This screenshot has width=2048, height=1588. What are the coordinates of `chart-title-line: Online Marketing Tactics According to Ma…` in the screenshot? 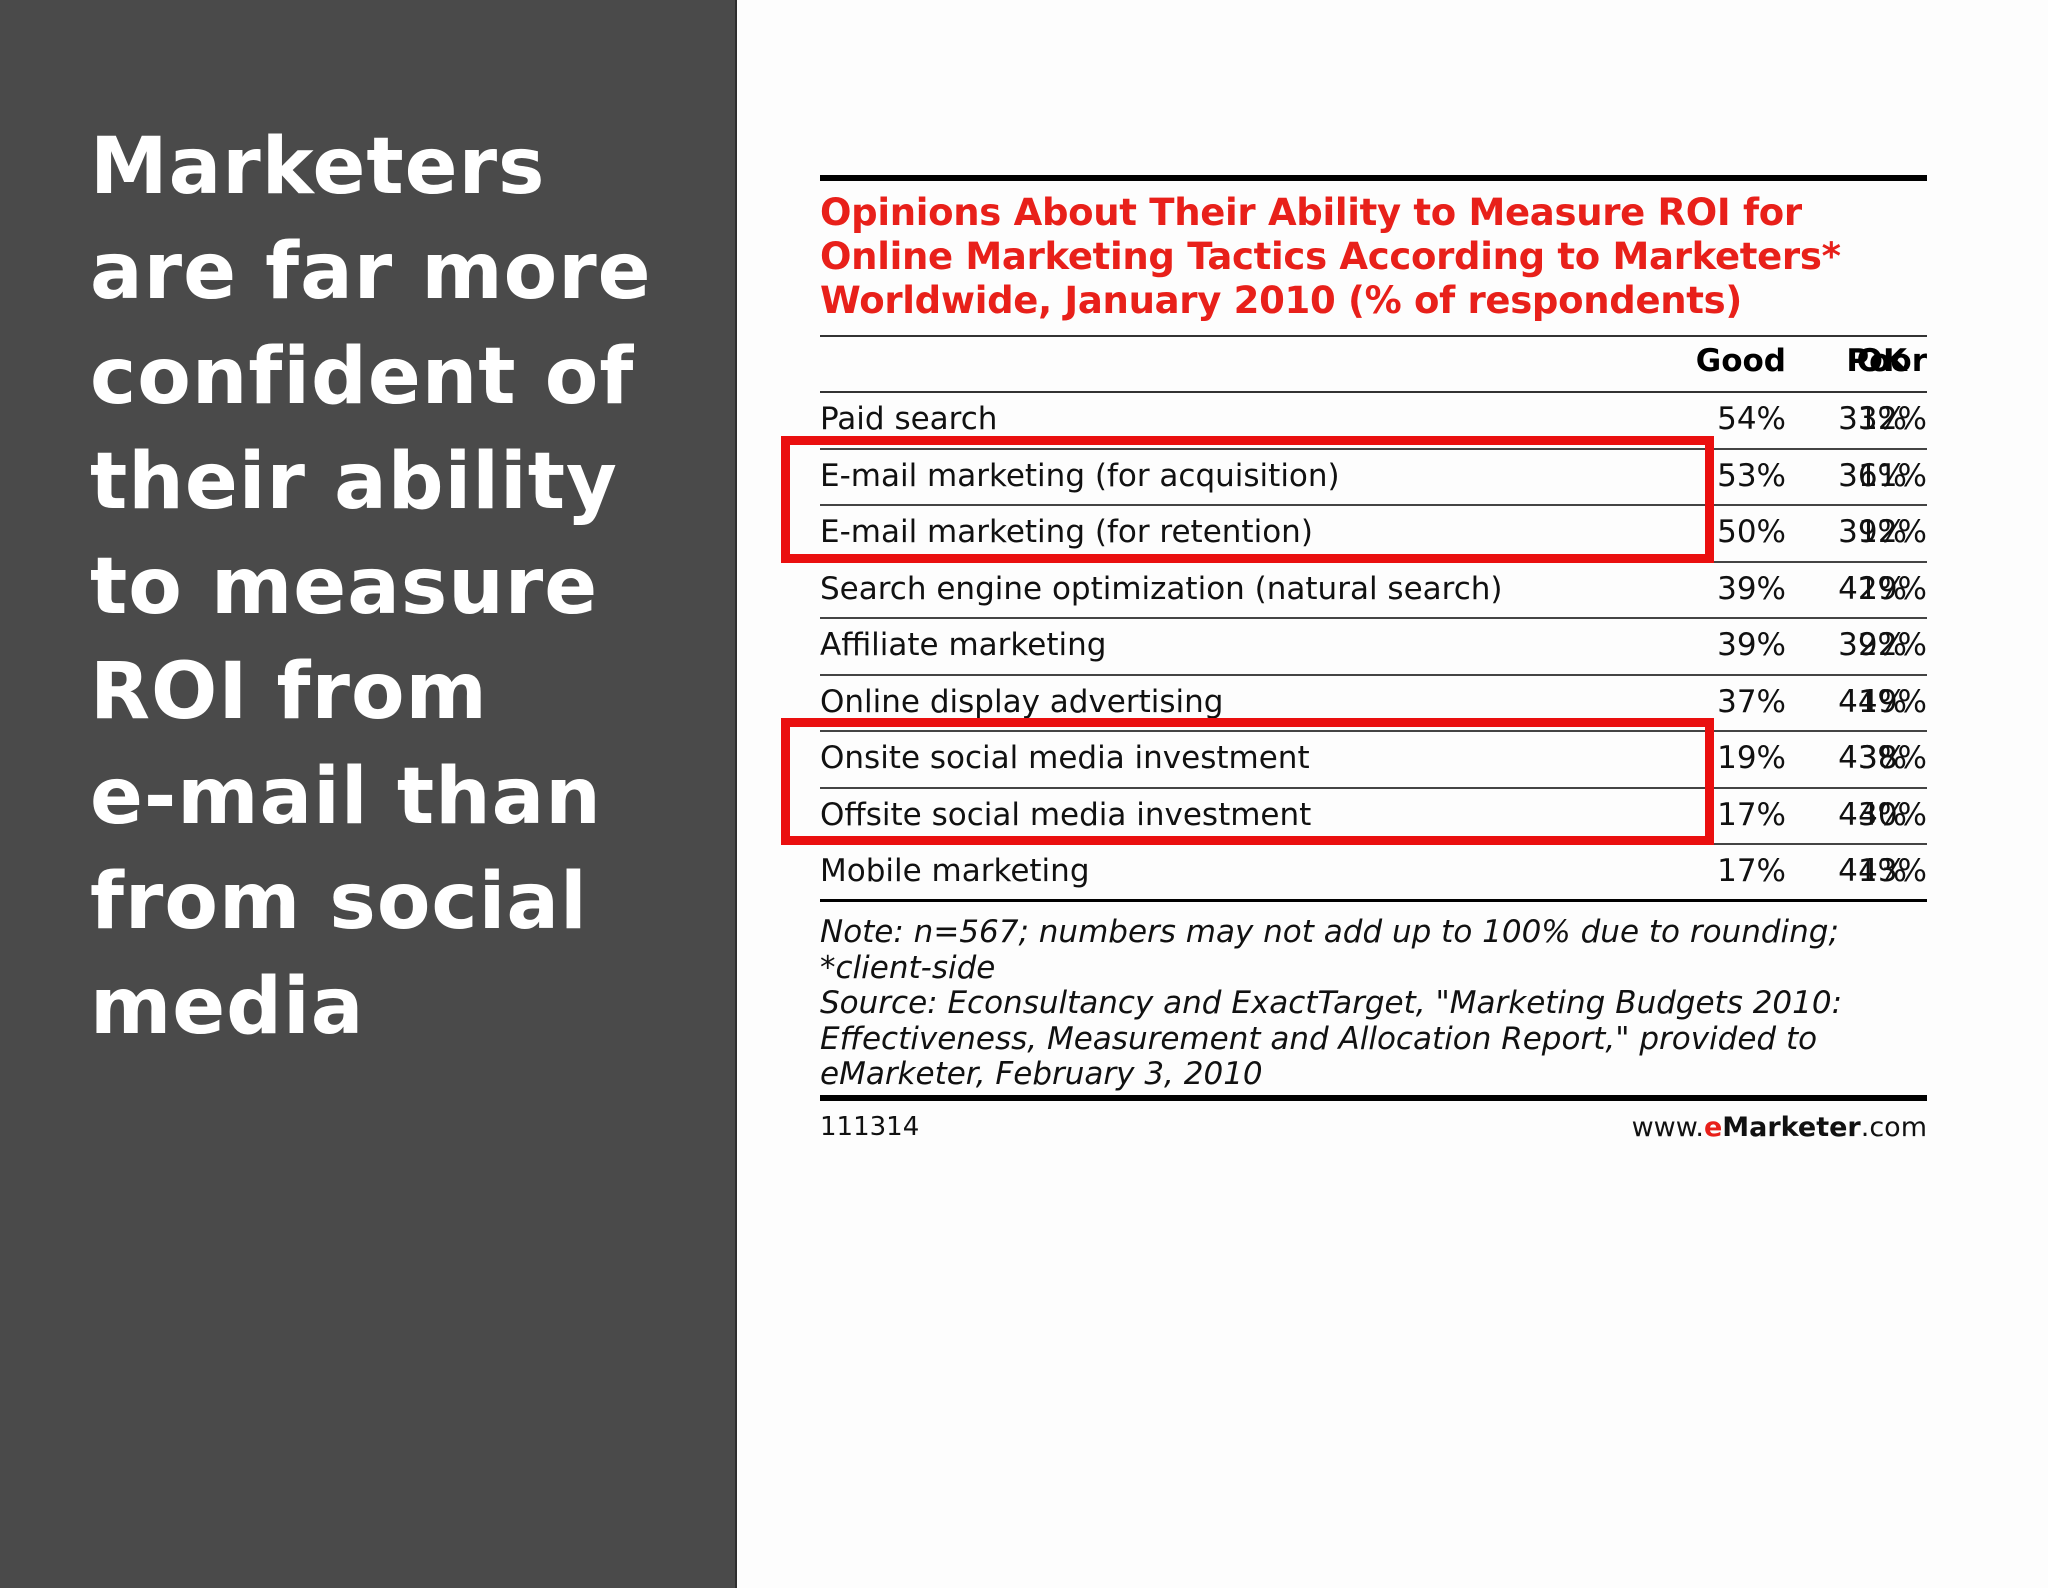 It's located at (1330, 256).